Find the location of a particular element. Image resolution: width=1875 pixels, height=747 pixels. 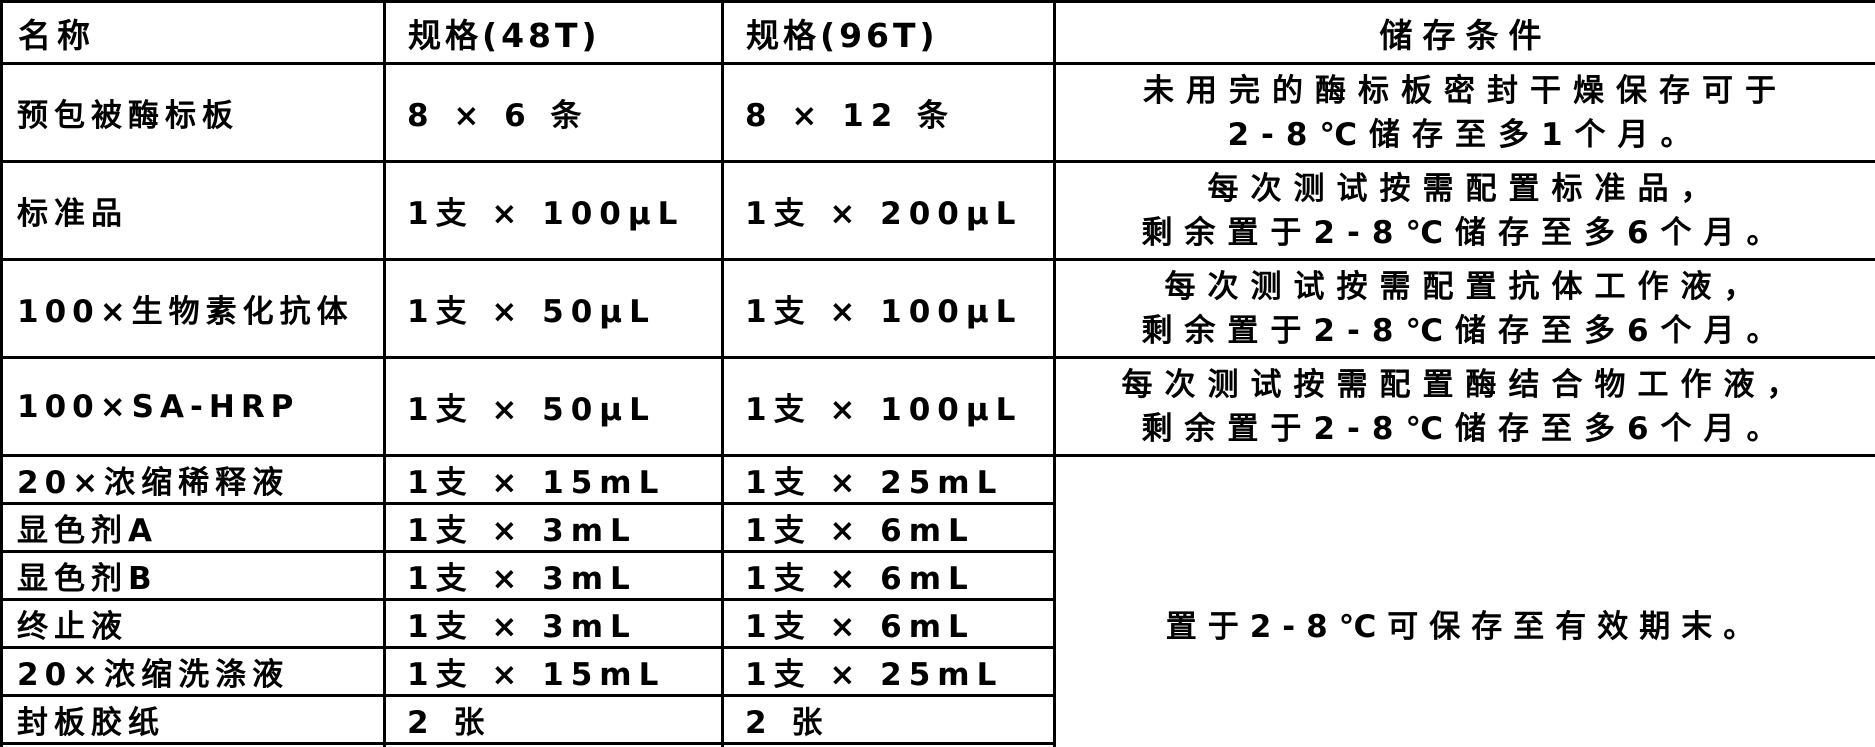

cell-component-name: 显色剂A is located at coordinates (193, 527).